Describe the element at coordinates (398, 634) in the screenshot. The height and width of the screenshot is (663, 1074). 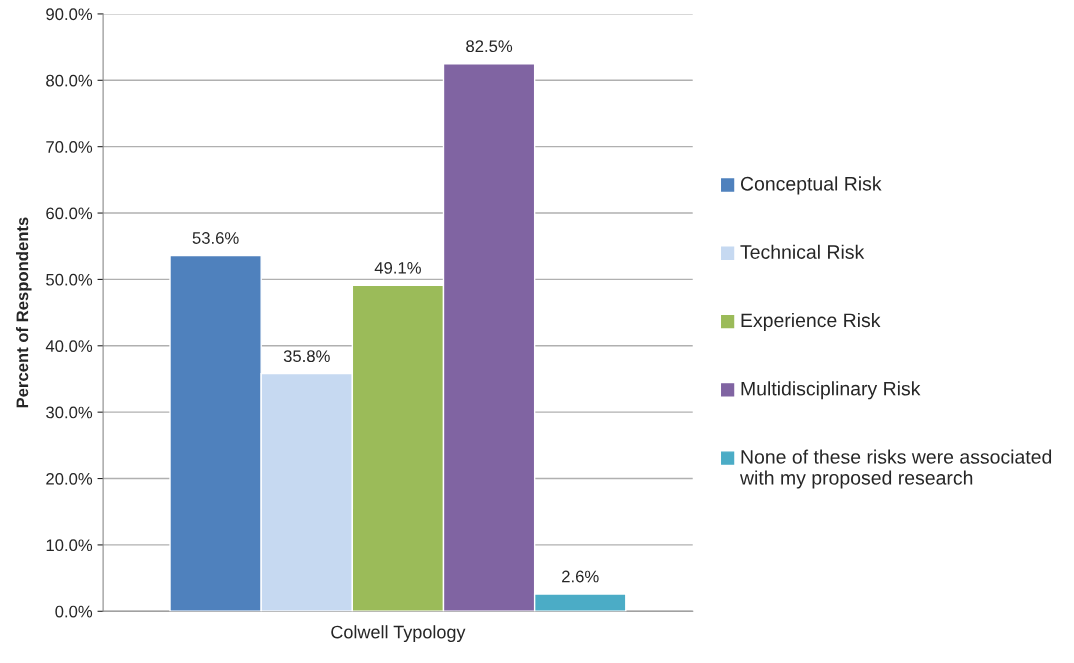
I see `x-tick-label: Colwell Typology` at that location.